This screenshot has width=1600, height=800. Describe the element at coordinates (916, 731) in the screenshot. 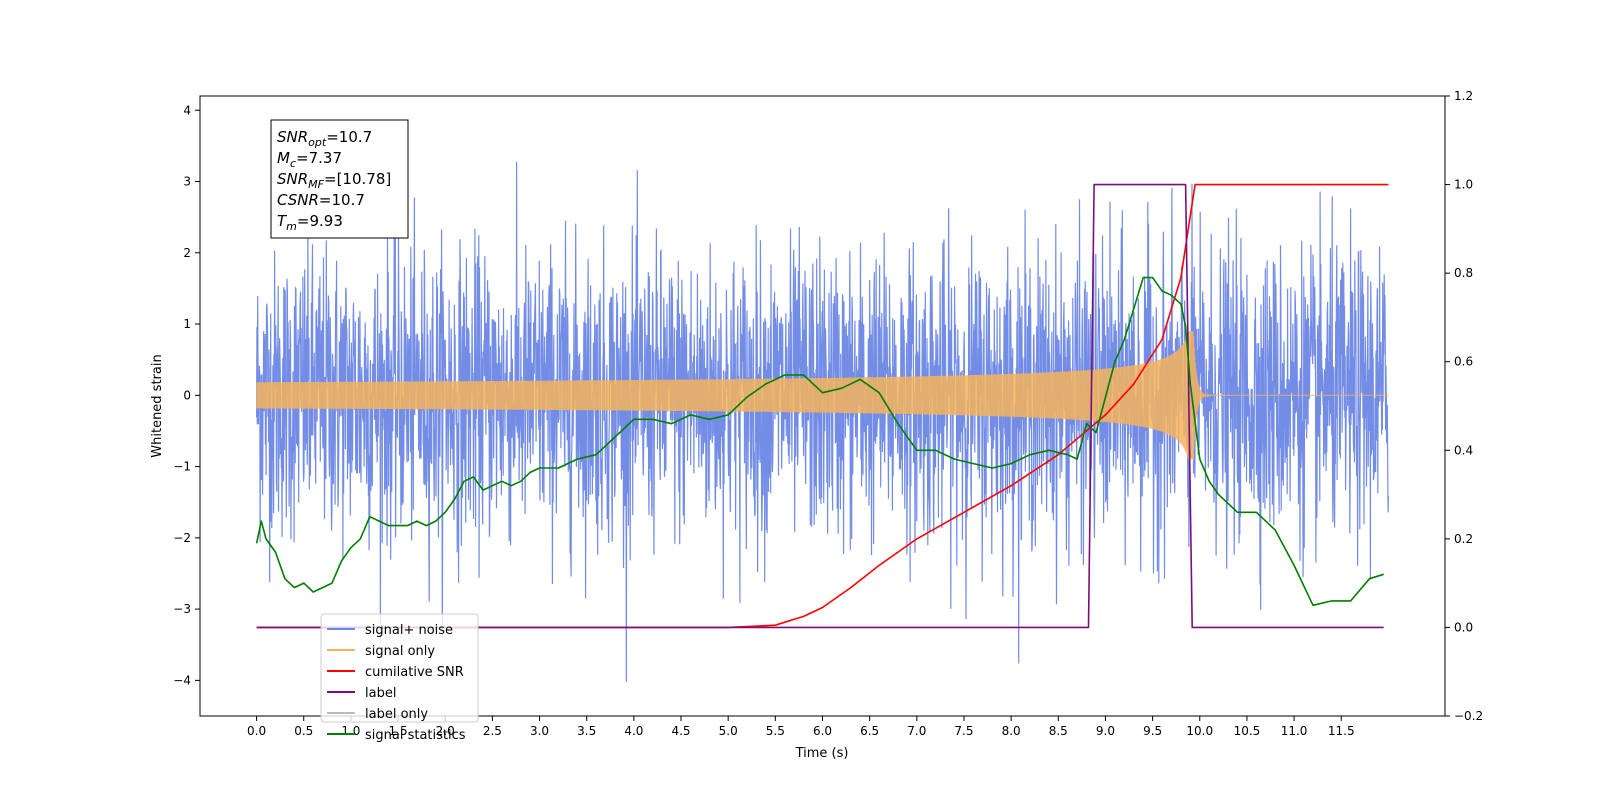

I see `x-tick-label: 7.0` at that location.